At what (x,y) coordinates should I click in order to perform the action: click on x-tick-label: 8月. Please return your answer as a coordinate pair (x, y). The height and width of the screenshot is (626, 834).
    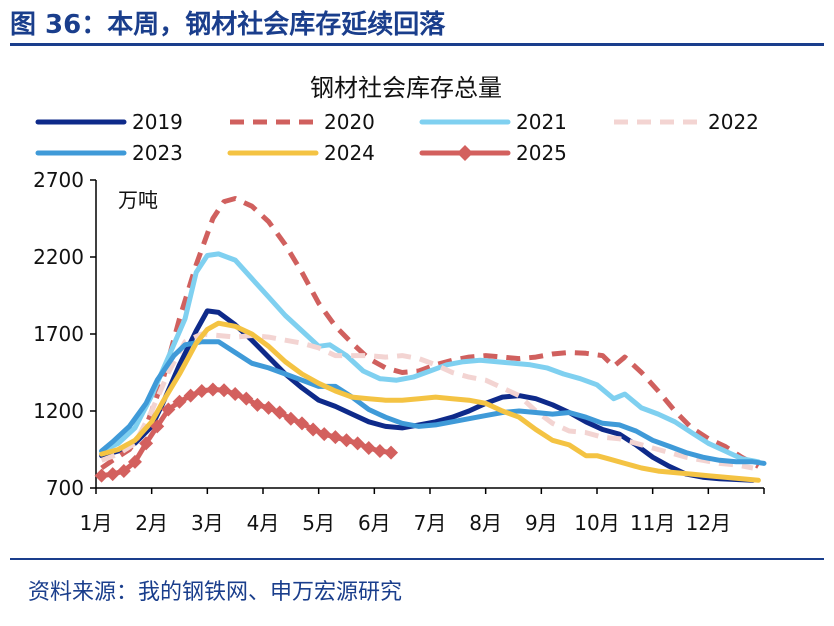
    Looking at the image, I should click on (485, 523).